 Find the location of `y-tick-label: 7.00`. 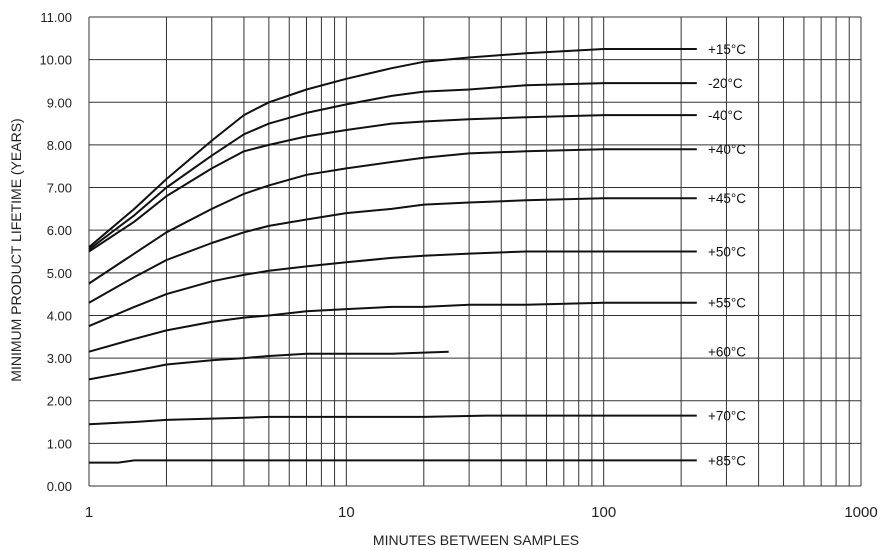

y-tick-label: 7.00 is located at coordinates (59, 188).